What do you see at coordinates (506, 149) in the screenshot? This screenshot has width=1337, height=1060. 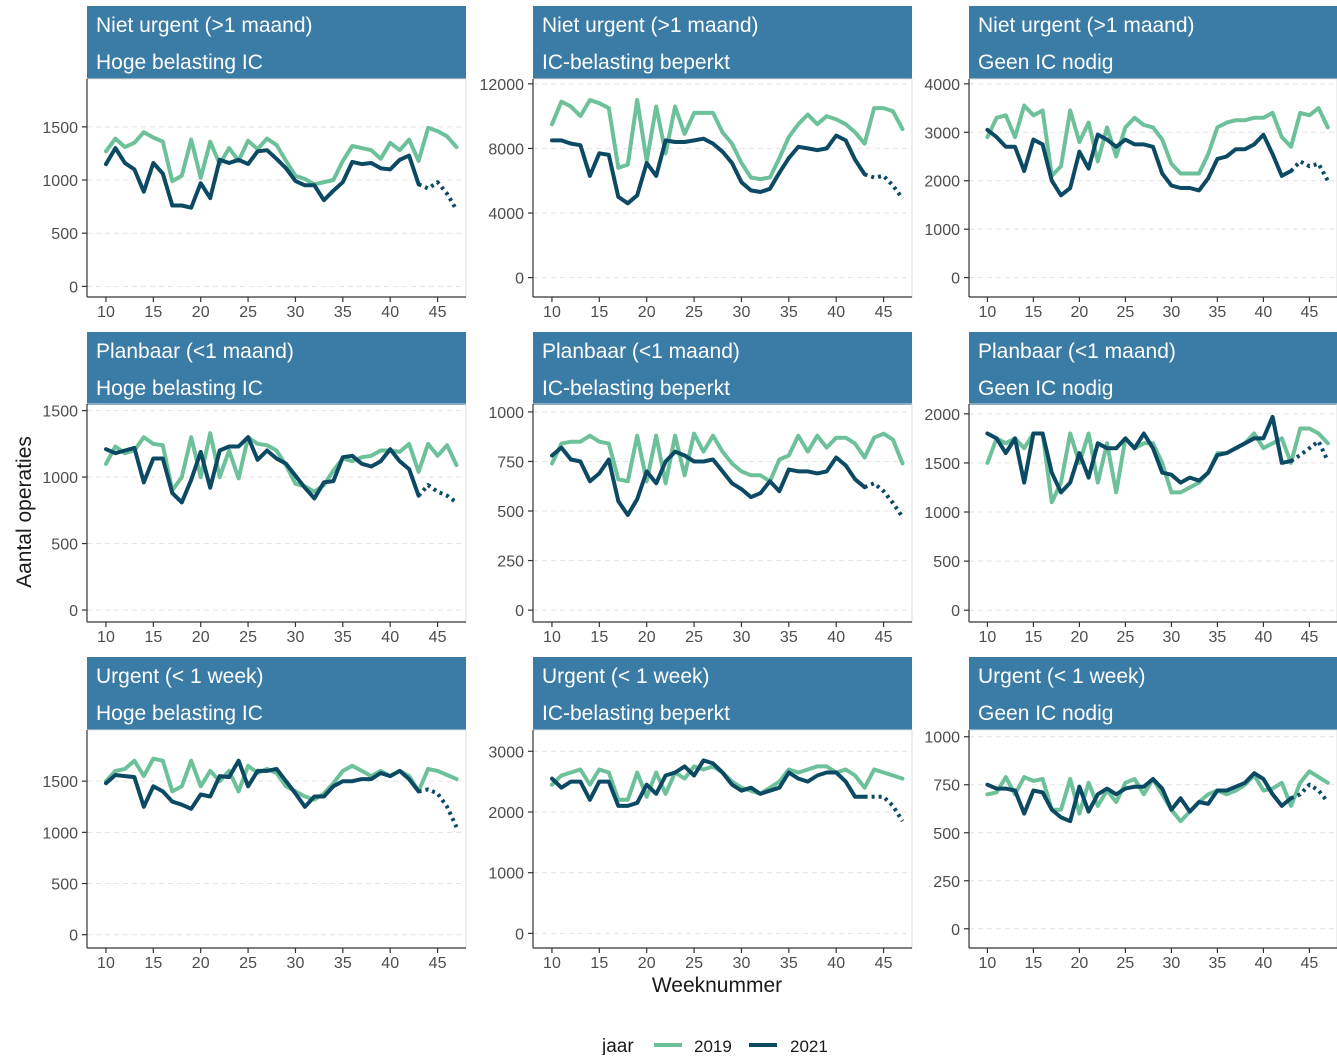 I see `y-tick-label: 8000` at bounding box center [506, 149].